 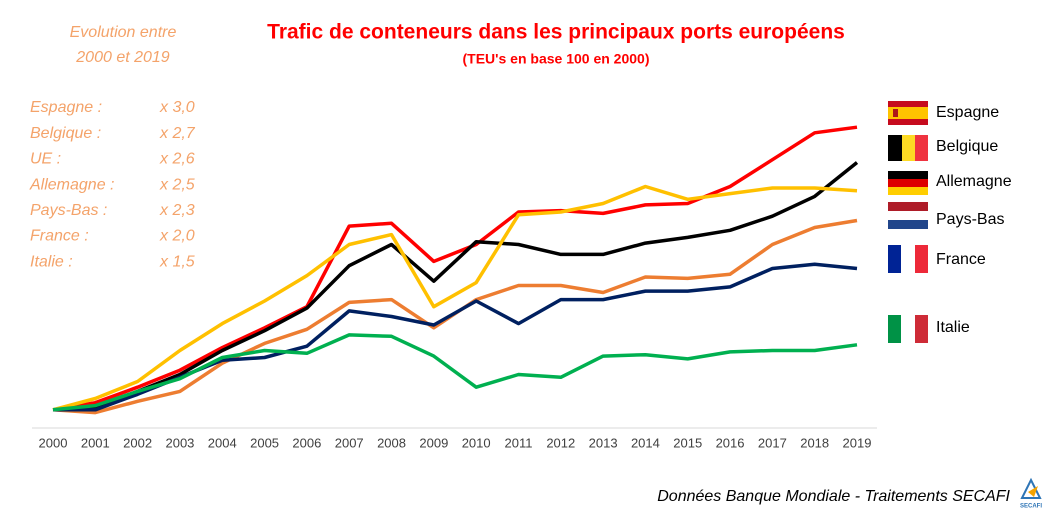 I want to click on note-country: France :, so click(x=59, y=236).